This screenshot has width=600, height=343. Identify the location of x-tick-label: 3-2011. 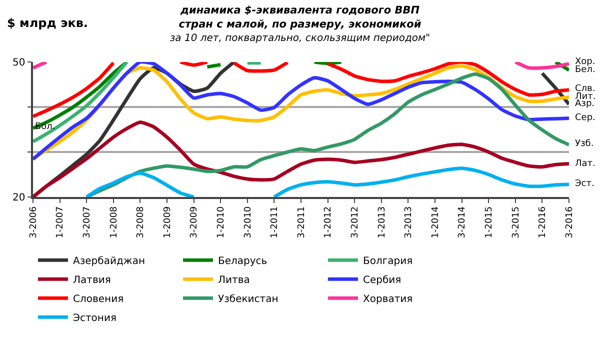
(301, 222).